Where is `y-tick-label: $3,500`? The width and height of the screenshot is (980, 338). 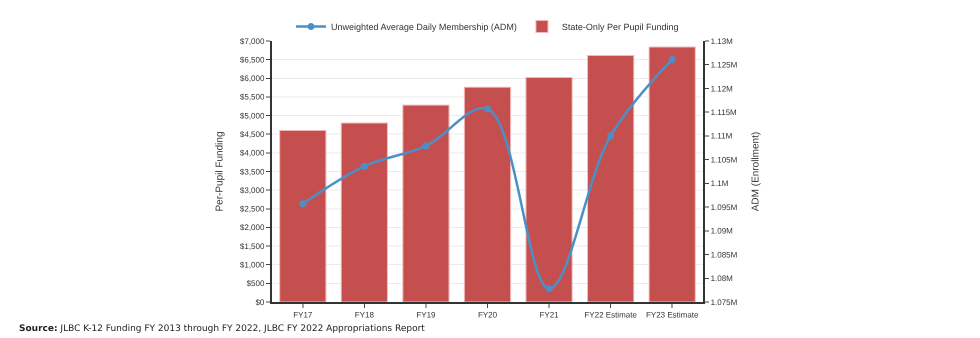 y-tick-label: $3,500 is located at coordinates (252, 171).